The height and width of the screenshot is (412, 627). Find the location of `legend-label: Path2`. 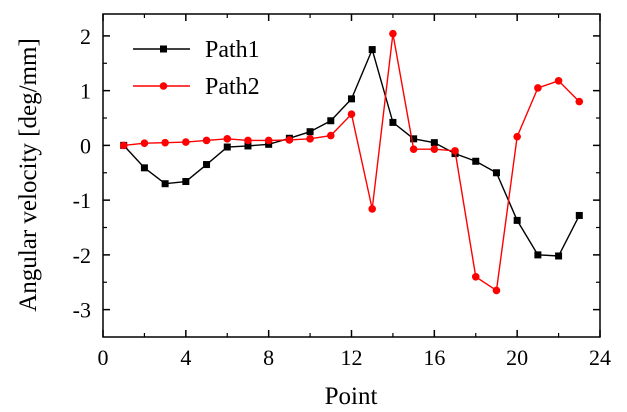

legend-label: Path2 is located at coordinates (232, 87).